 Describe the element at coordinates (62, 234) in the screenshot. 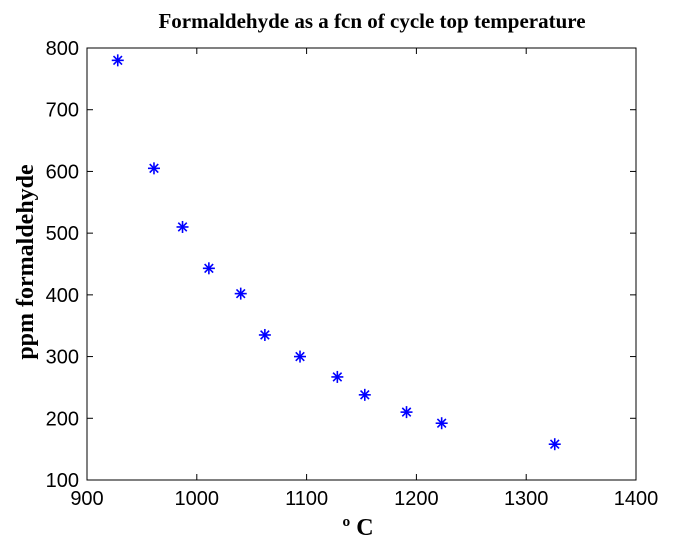

I see `y-tick-label: 500` at that location.